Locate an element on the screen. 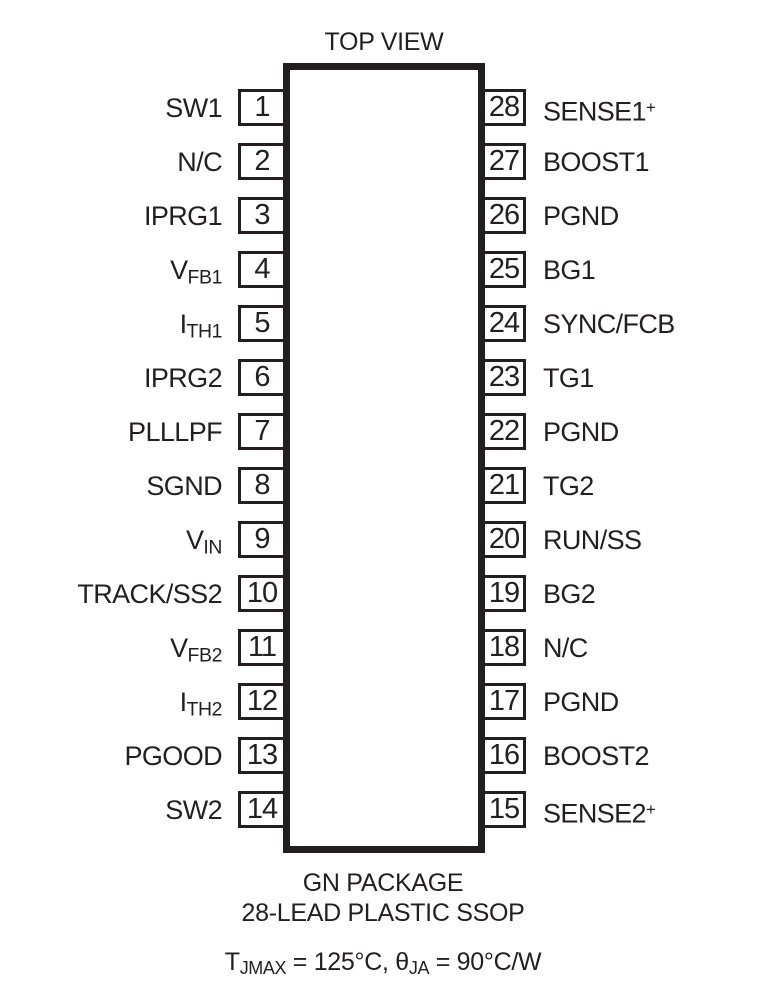 Image resolution: width=757 pixels, height=997 pixels. pin-label-right: SENSE1+ is located at coordinates (599, 111).